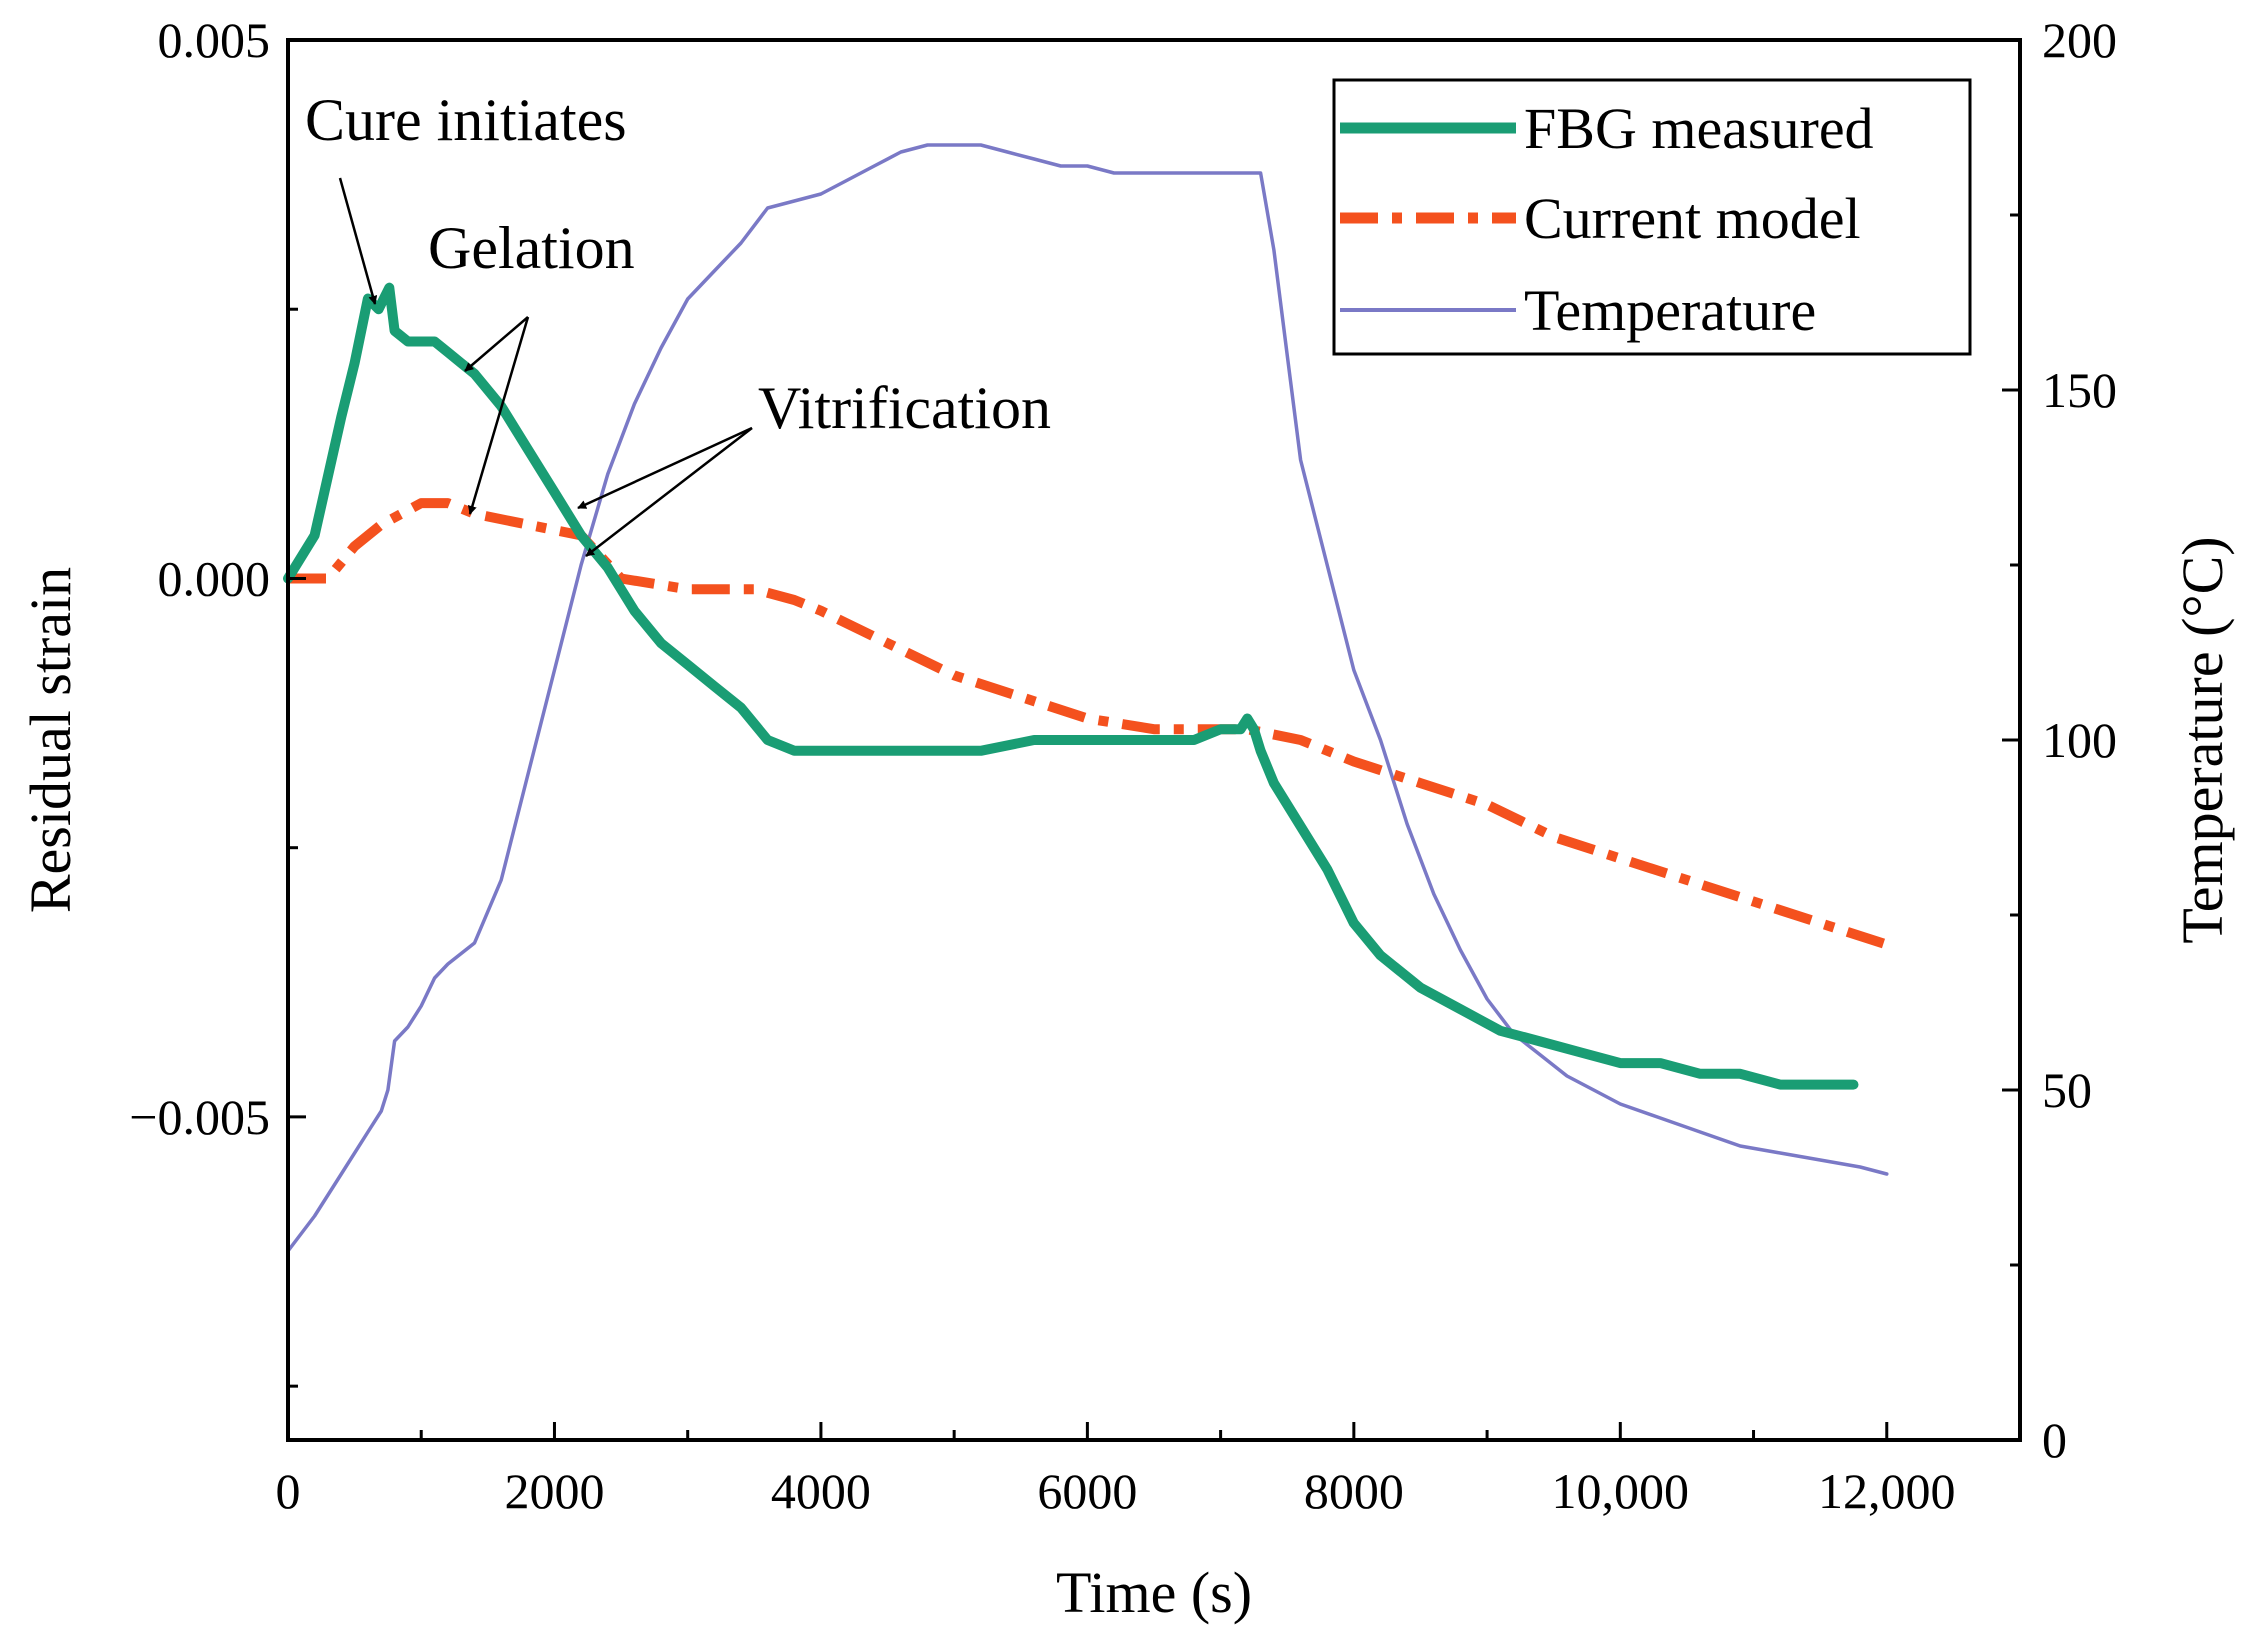 The image size is (2250, 1642). Describe the element at coordinates (2079, 740) in the screenshot. I see `y2-tick-label: 100` at that location.